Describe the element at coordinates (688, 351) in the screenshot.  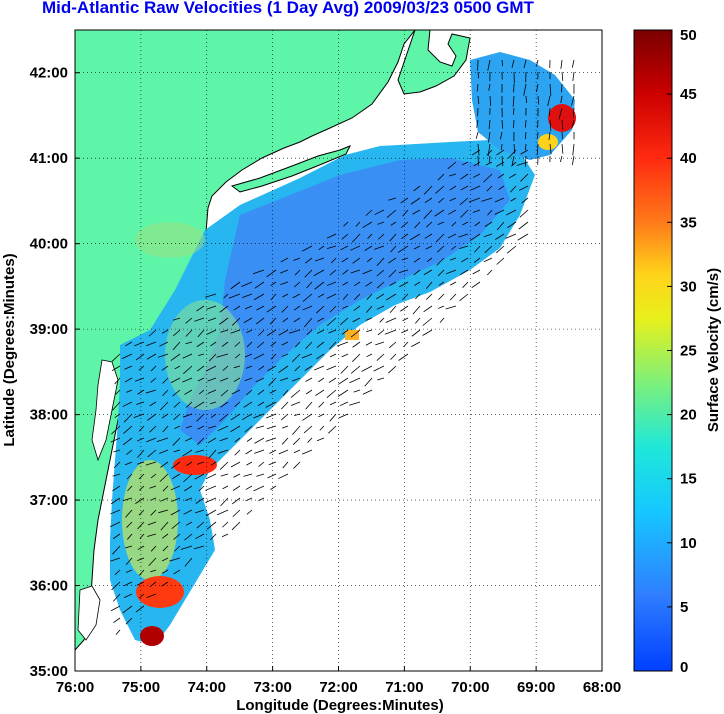
I see `colorbar-tick-label: 25` at that location.